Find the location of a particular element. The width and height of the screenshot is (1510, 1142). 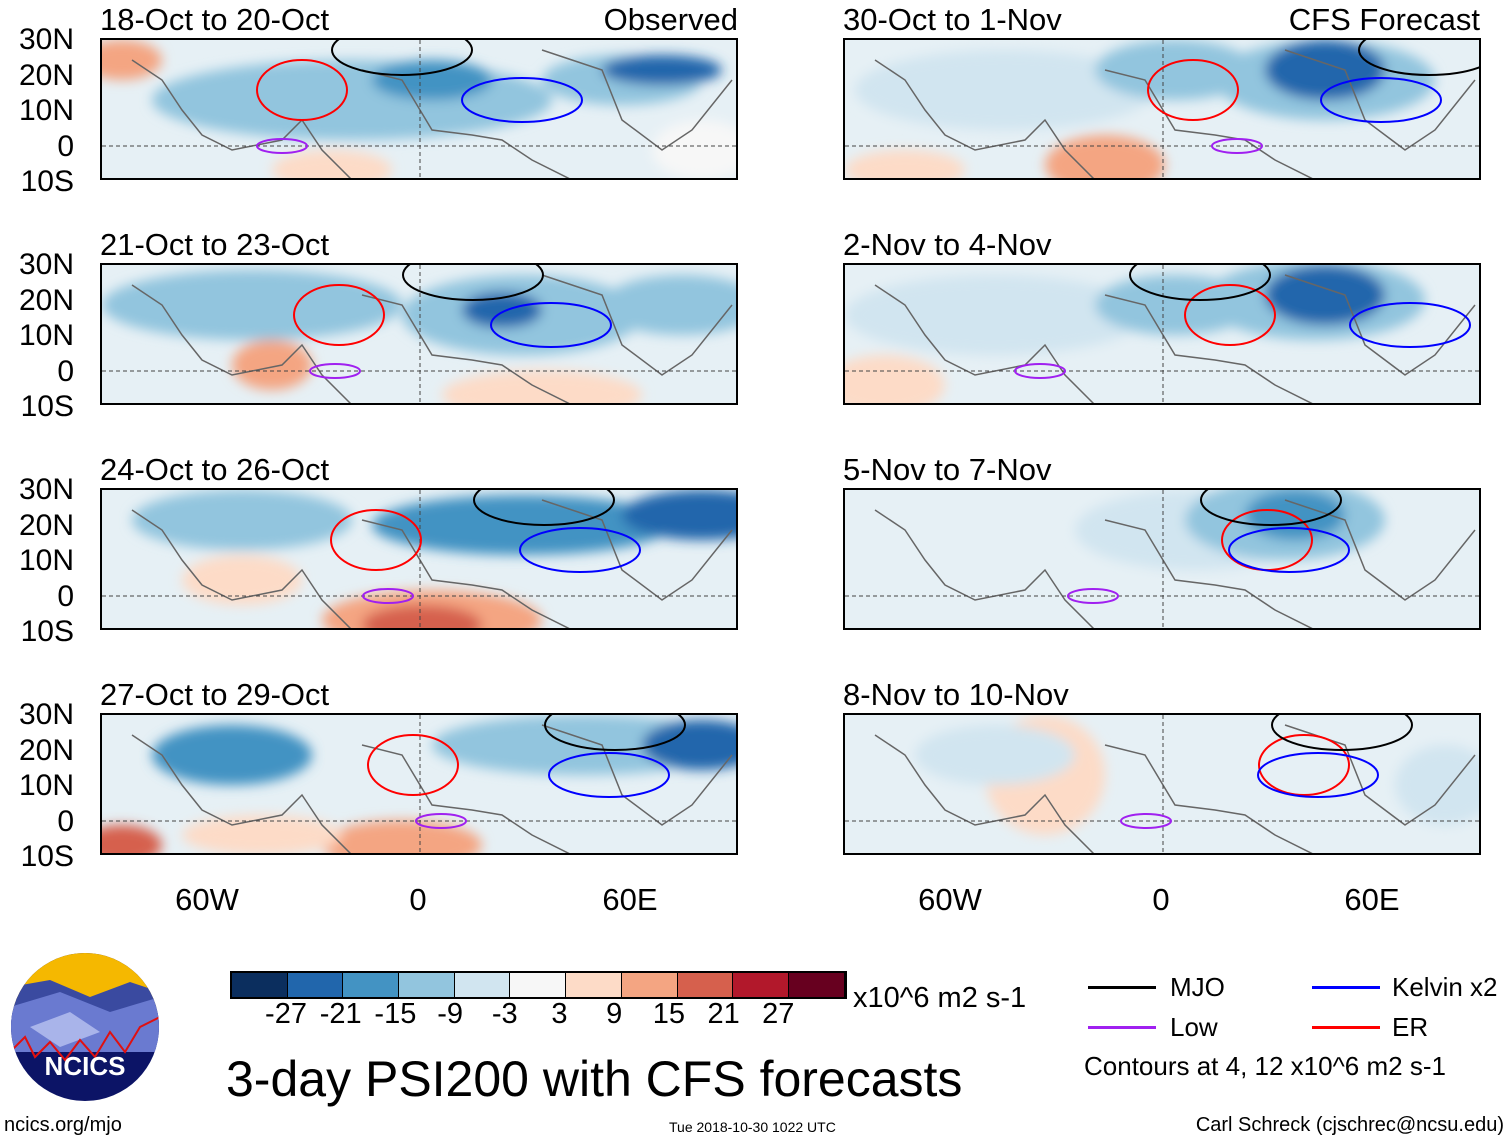

legend-label: Kelvin x2 is located at coordinates (1445, 987).